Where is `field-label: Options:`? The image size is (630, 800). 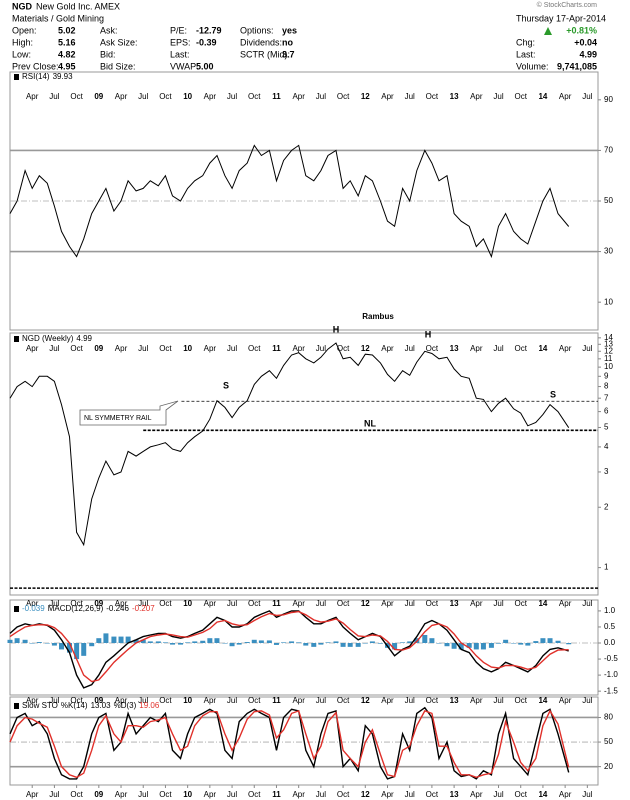 field-label: Options: is located at coordinates (257, 30).